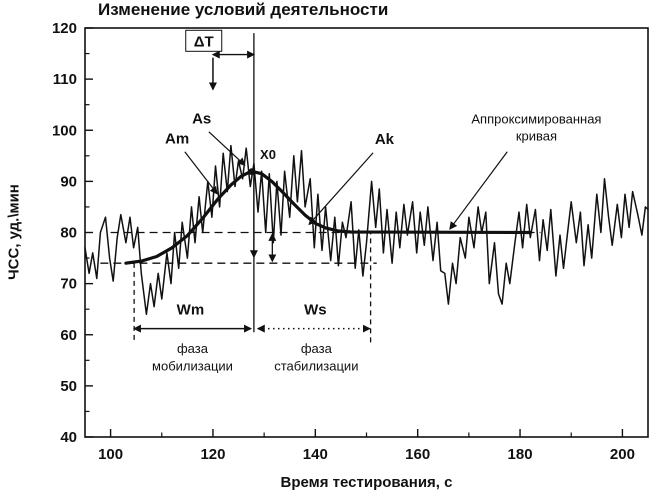 The height and width of the screenshot is (504, 658). I want to click on x0-label: X0, so click(268, 154).